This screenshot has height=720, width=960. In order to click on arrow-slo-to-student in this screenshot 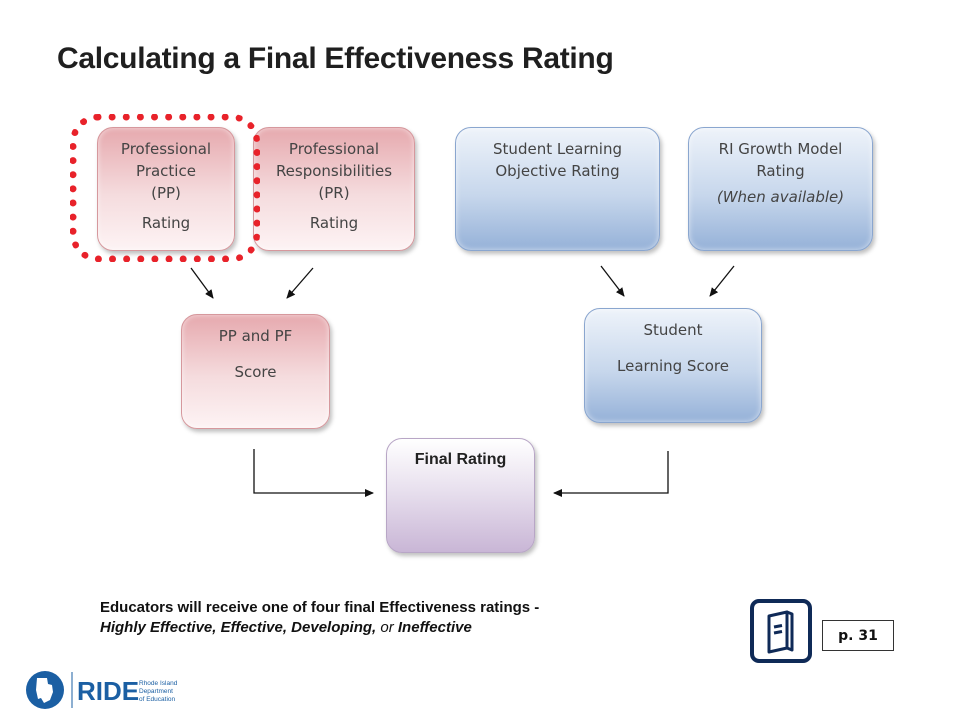, I will do `click(612, 281)`.